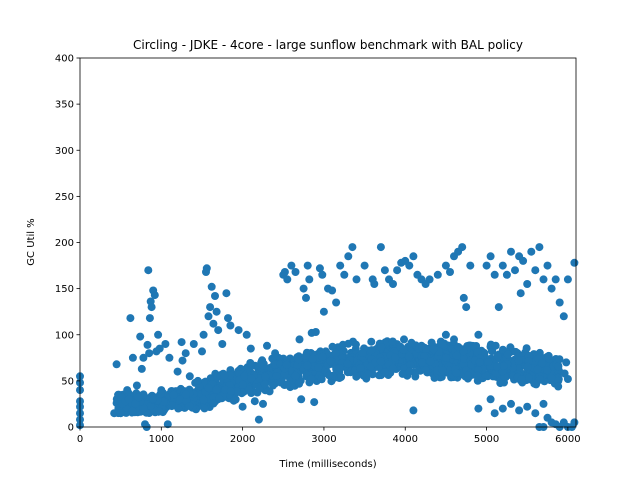  I want to click on x-tick-label: 5000, so click(486, 439).